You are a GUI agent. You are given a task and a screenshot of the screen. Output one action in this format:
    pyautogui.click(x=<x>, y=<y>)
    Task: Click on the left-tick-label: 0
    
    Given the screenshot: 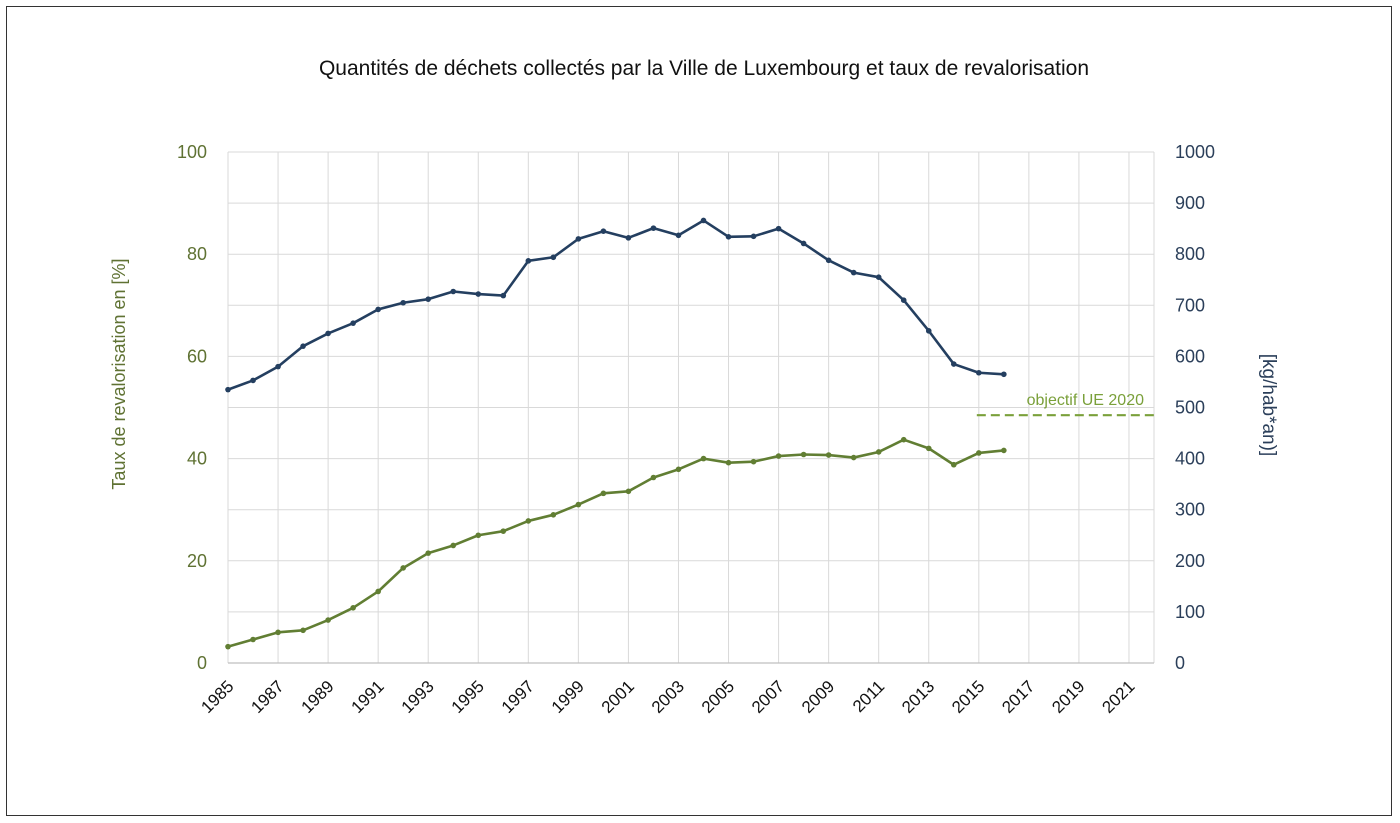 What is the action you would take?
    pyautogui.click(x=202, y=663)
    